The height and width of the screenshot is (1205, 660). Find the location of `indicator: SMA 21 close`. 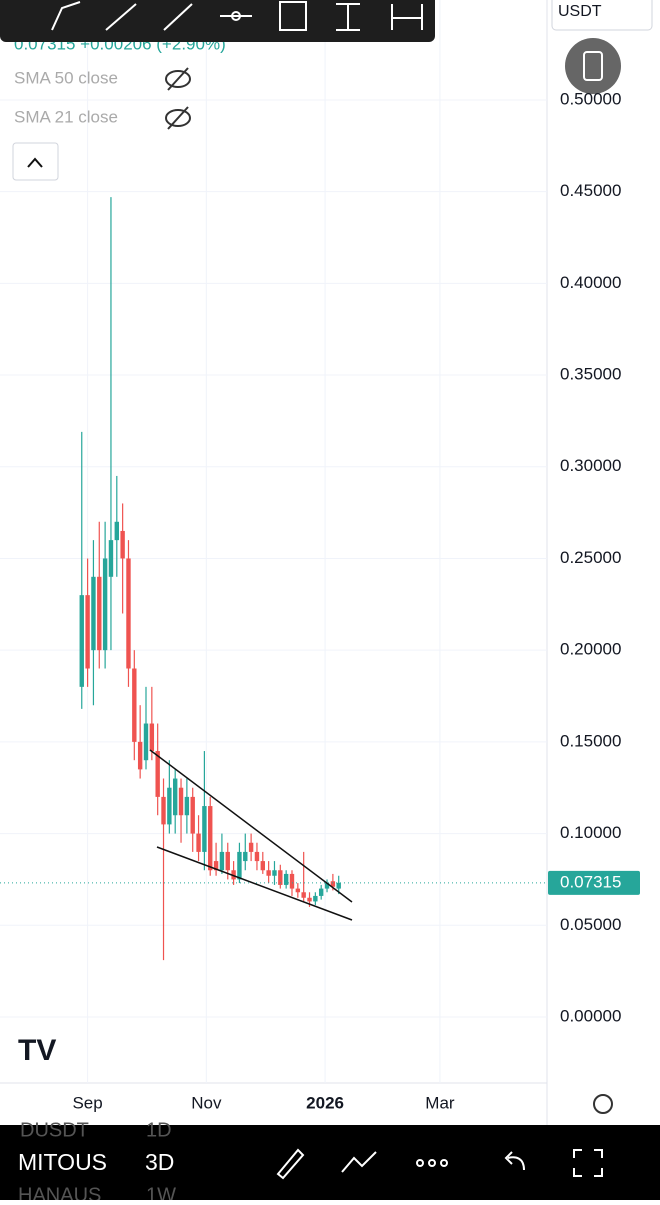

indicator: SMA 21 close is located at coordinates (66, 116).